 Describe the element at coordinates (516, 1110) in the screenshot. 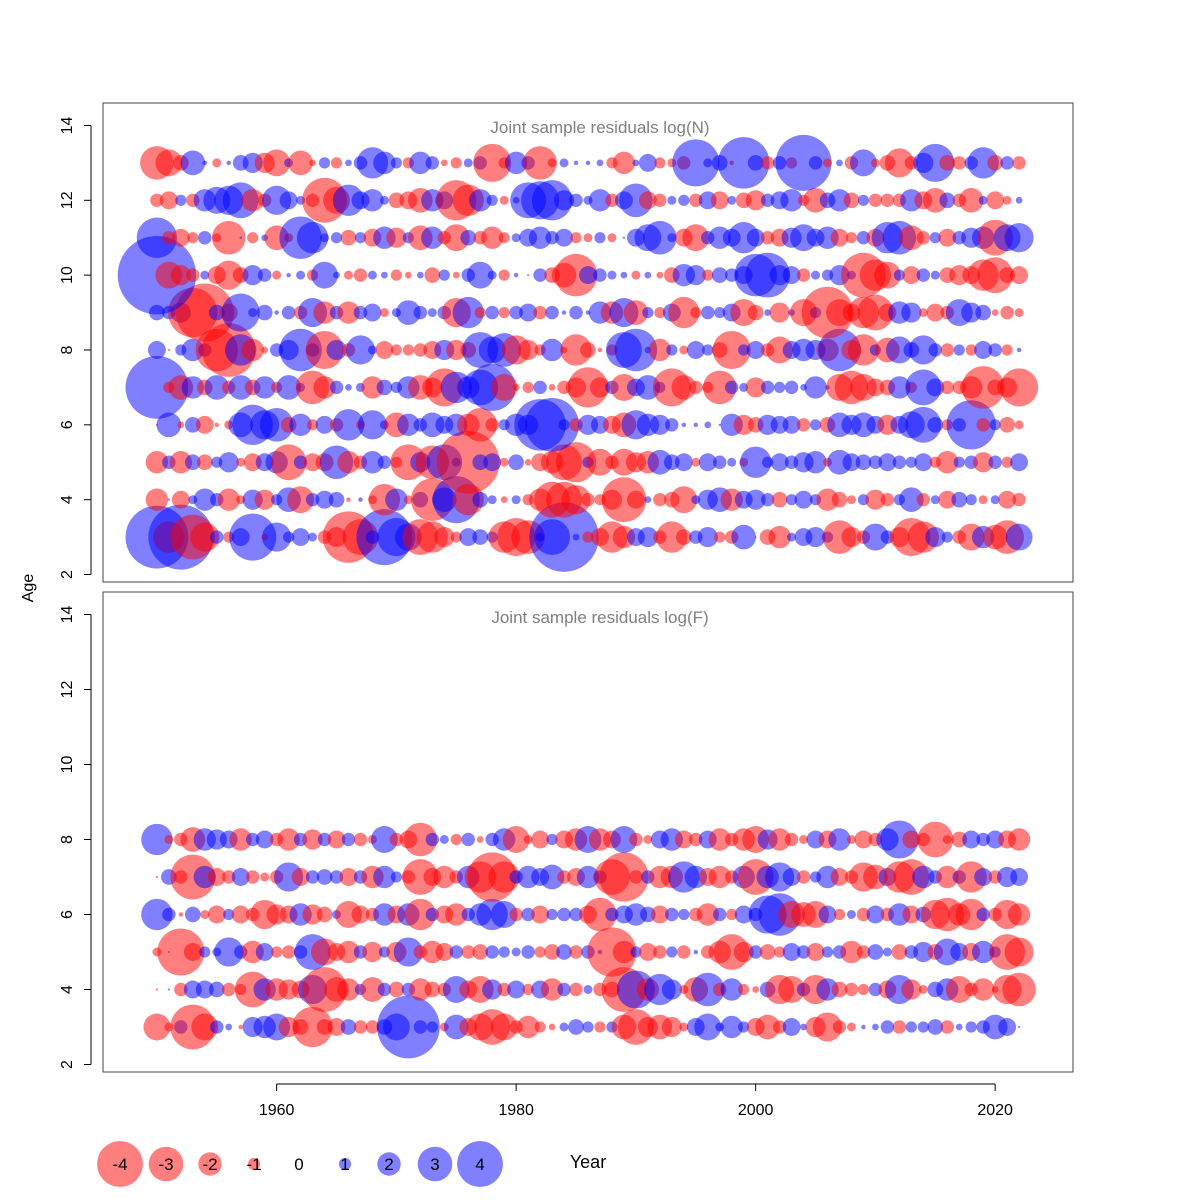

I see `x-tick-label: 1980` at that location.